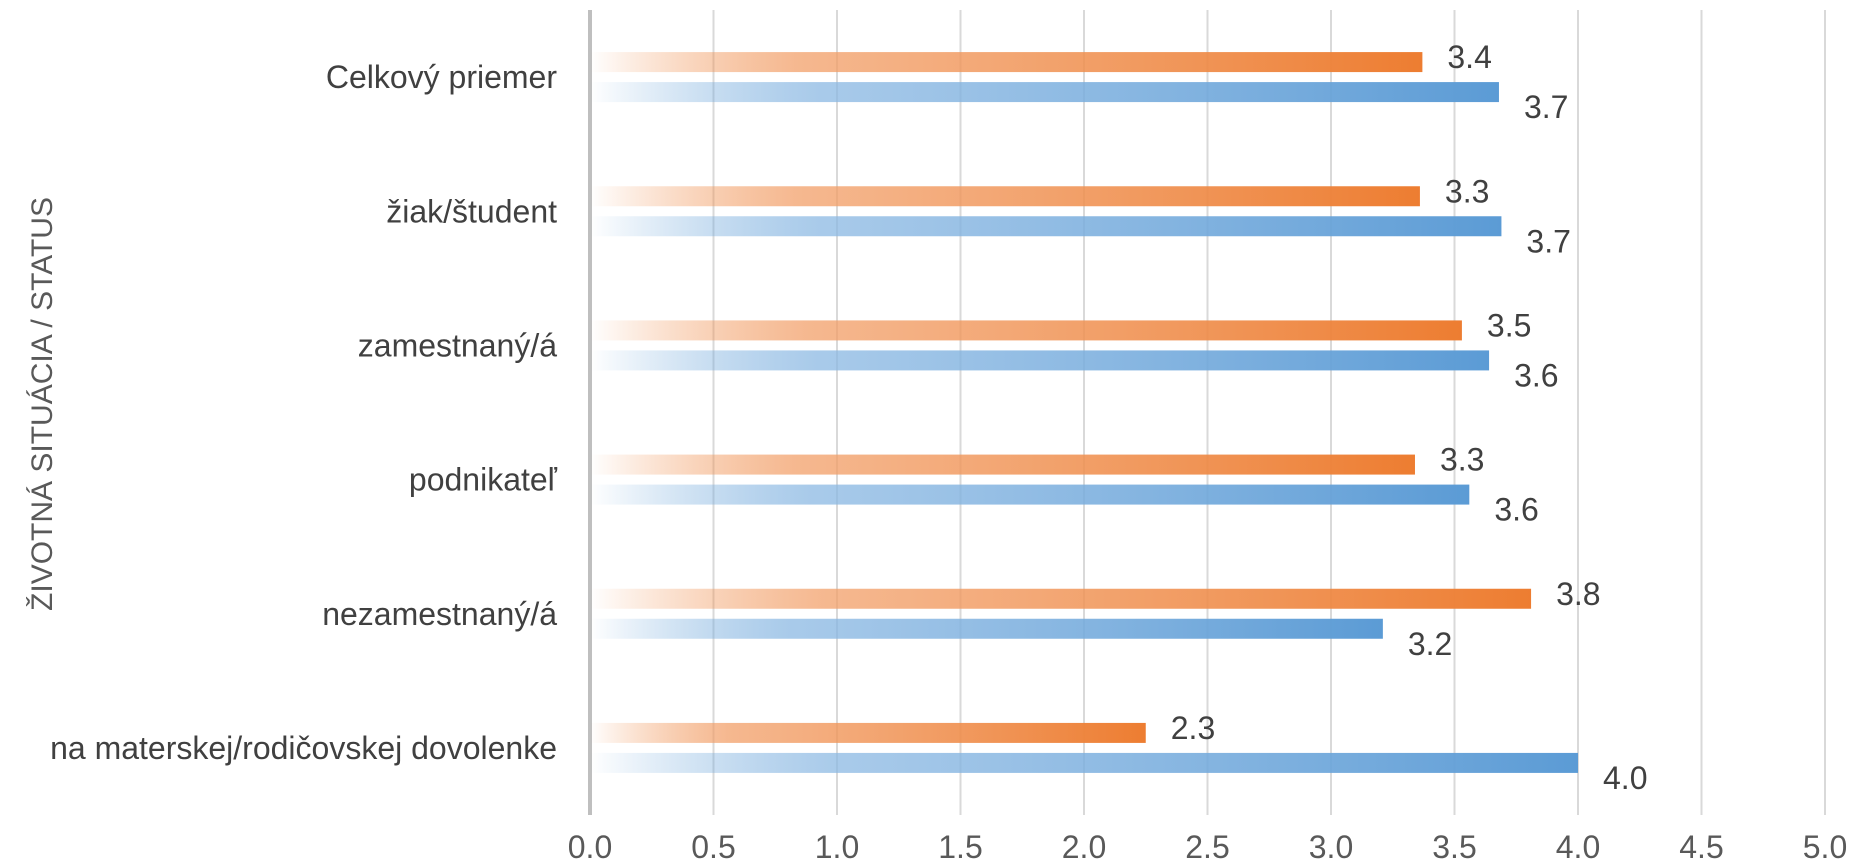 This screenshot has width=1870, height=868. What do you see at coordinates (1578, 847) in the screenshot?
I see `x-tick-label: 4.0` at bounding box center [1578, 847].